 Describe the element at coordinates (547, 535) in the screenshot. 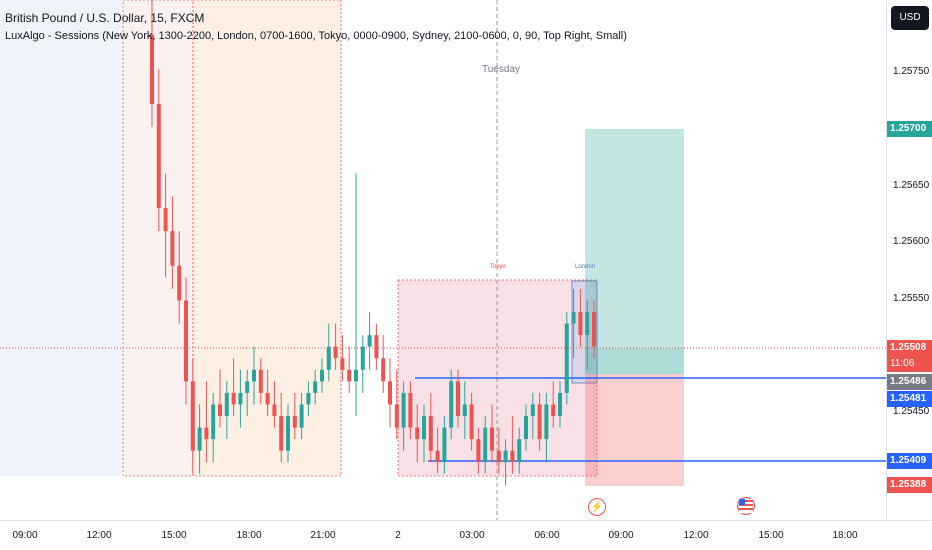

I see `time-tick: 06:00` at that location.